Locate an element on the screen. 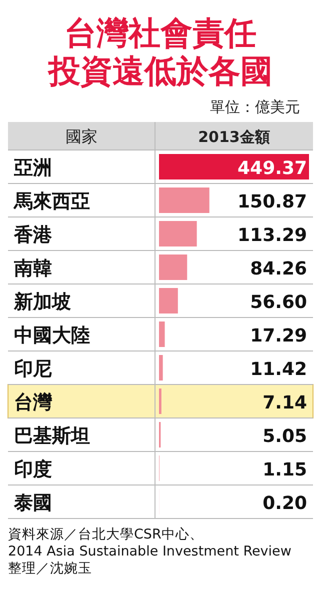 This screenshot has height=600, width=321. data-label: 7.14 is located at coordinates (284, 403).